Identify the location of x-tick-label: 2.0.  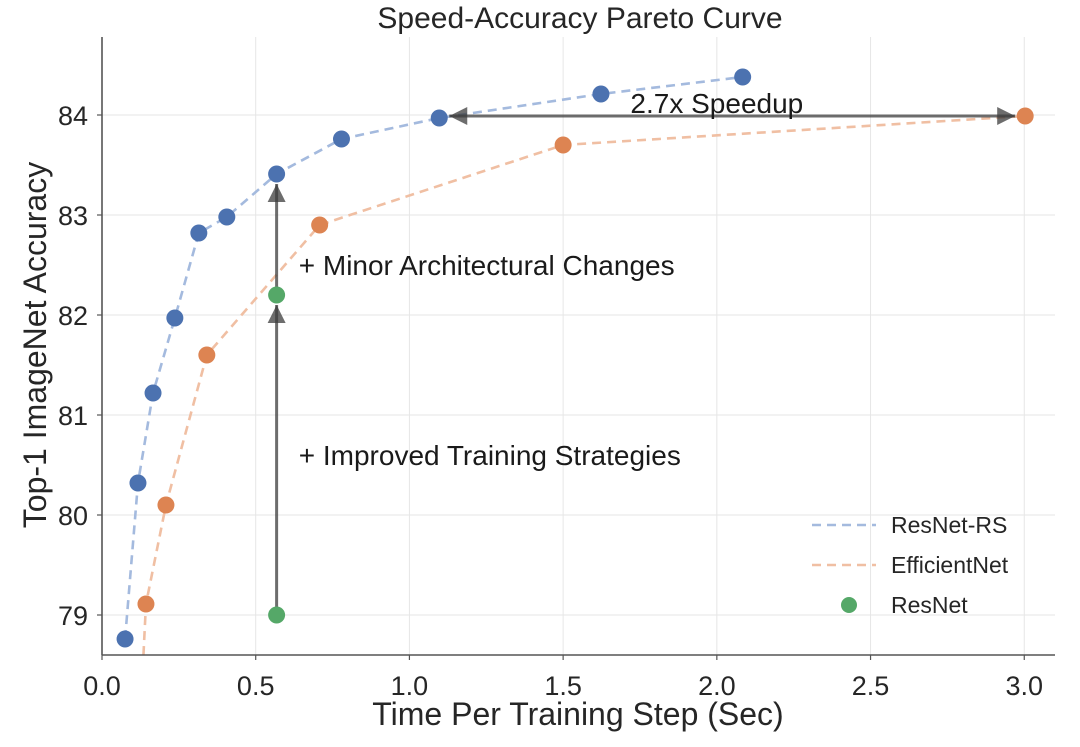
(717, 686).